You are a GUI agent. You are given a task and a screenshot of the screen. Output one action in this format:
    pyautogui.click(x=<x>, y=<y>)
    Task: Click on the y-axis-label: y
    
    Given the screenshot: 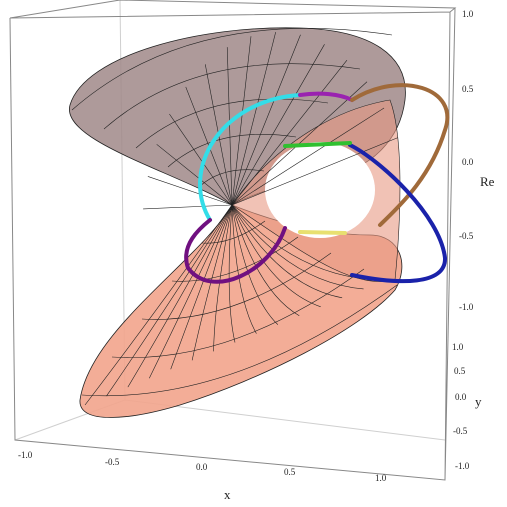 What is the action you would take?
    pyautogui.click(x=478, y=401)
    